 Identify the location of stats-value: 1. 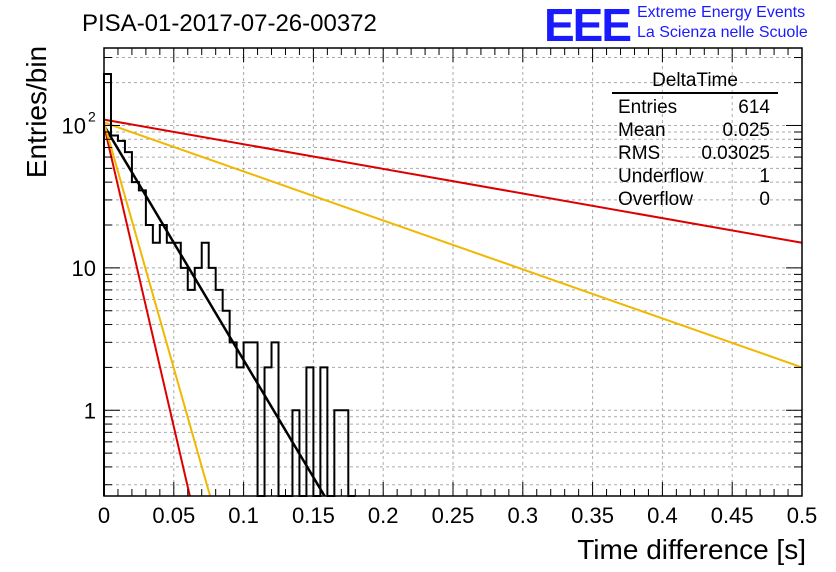
(764, 176).